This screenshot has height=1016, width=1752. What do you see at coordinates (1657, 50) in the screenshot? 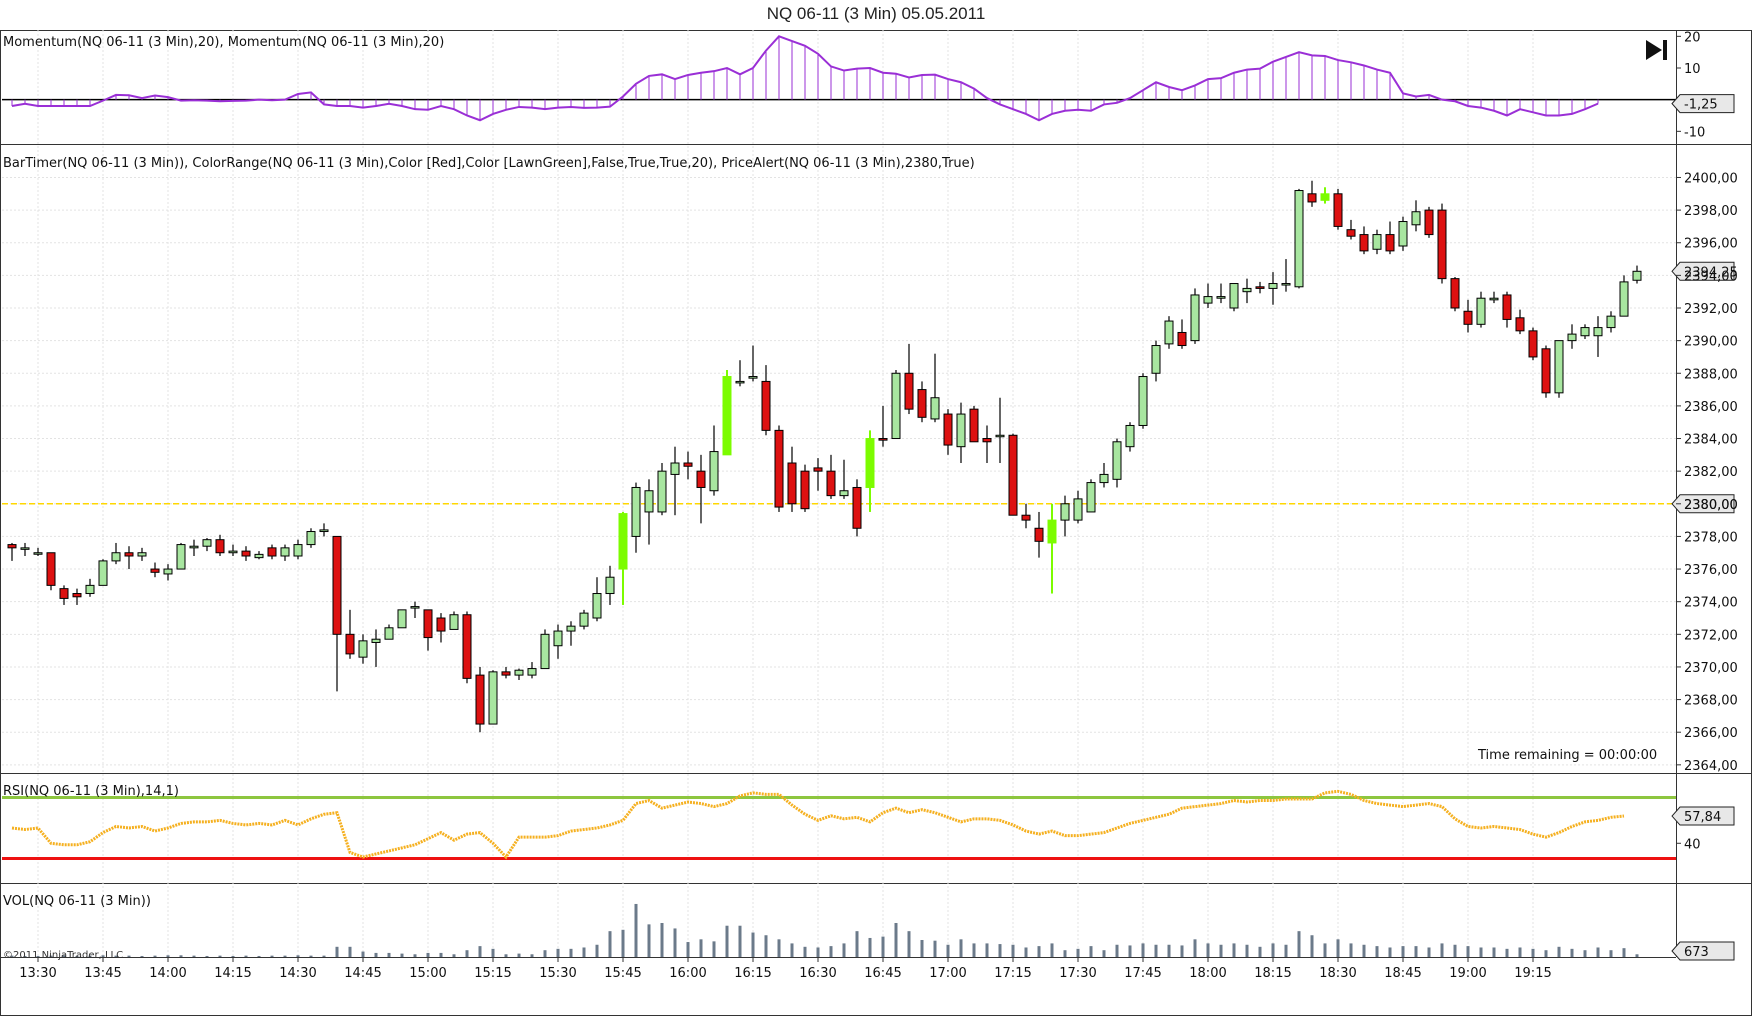
I see `go-to-last-bar-icon` at bounding box center [1657, 50].